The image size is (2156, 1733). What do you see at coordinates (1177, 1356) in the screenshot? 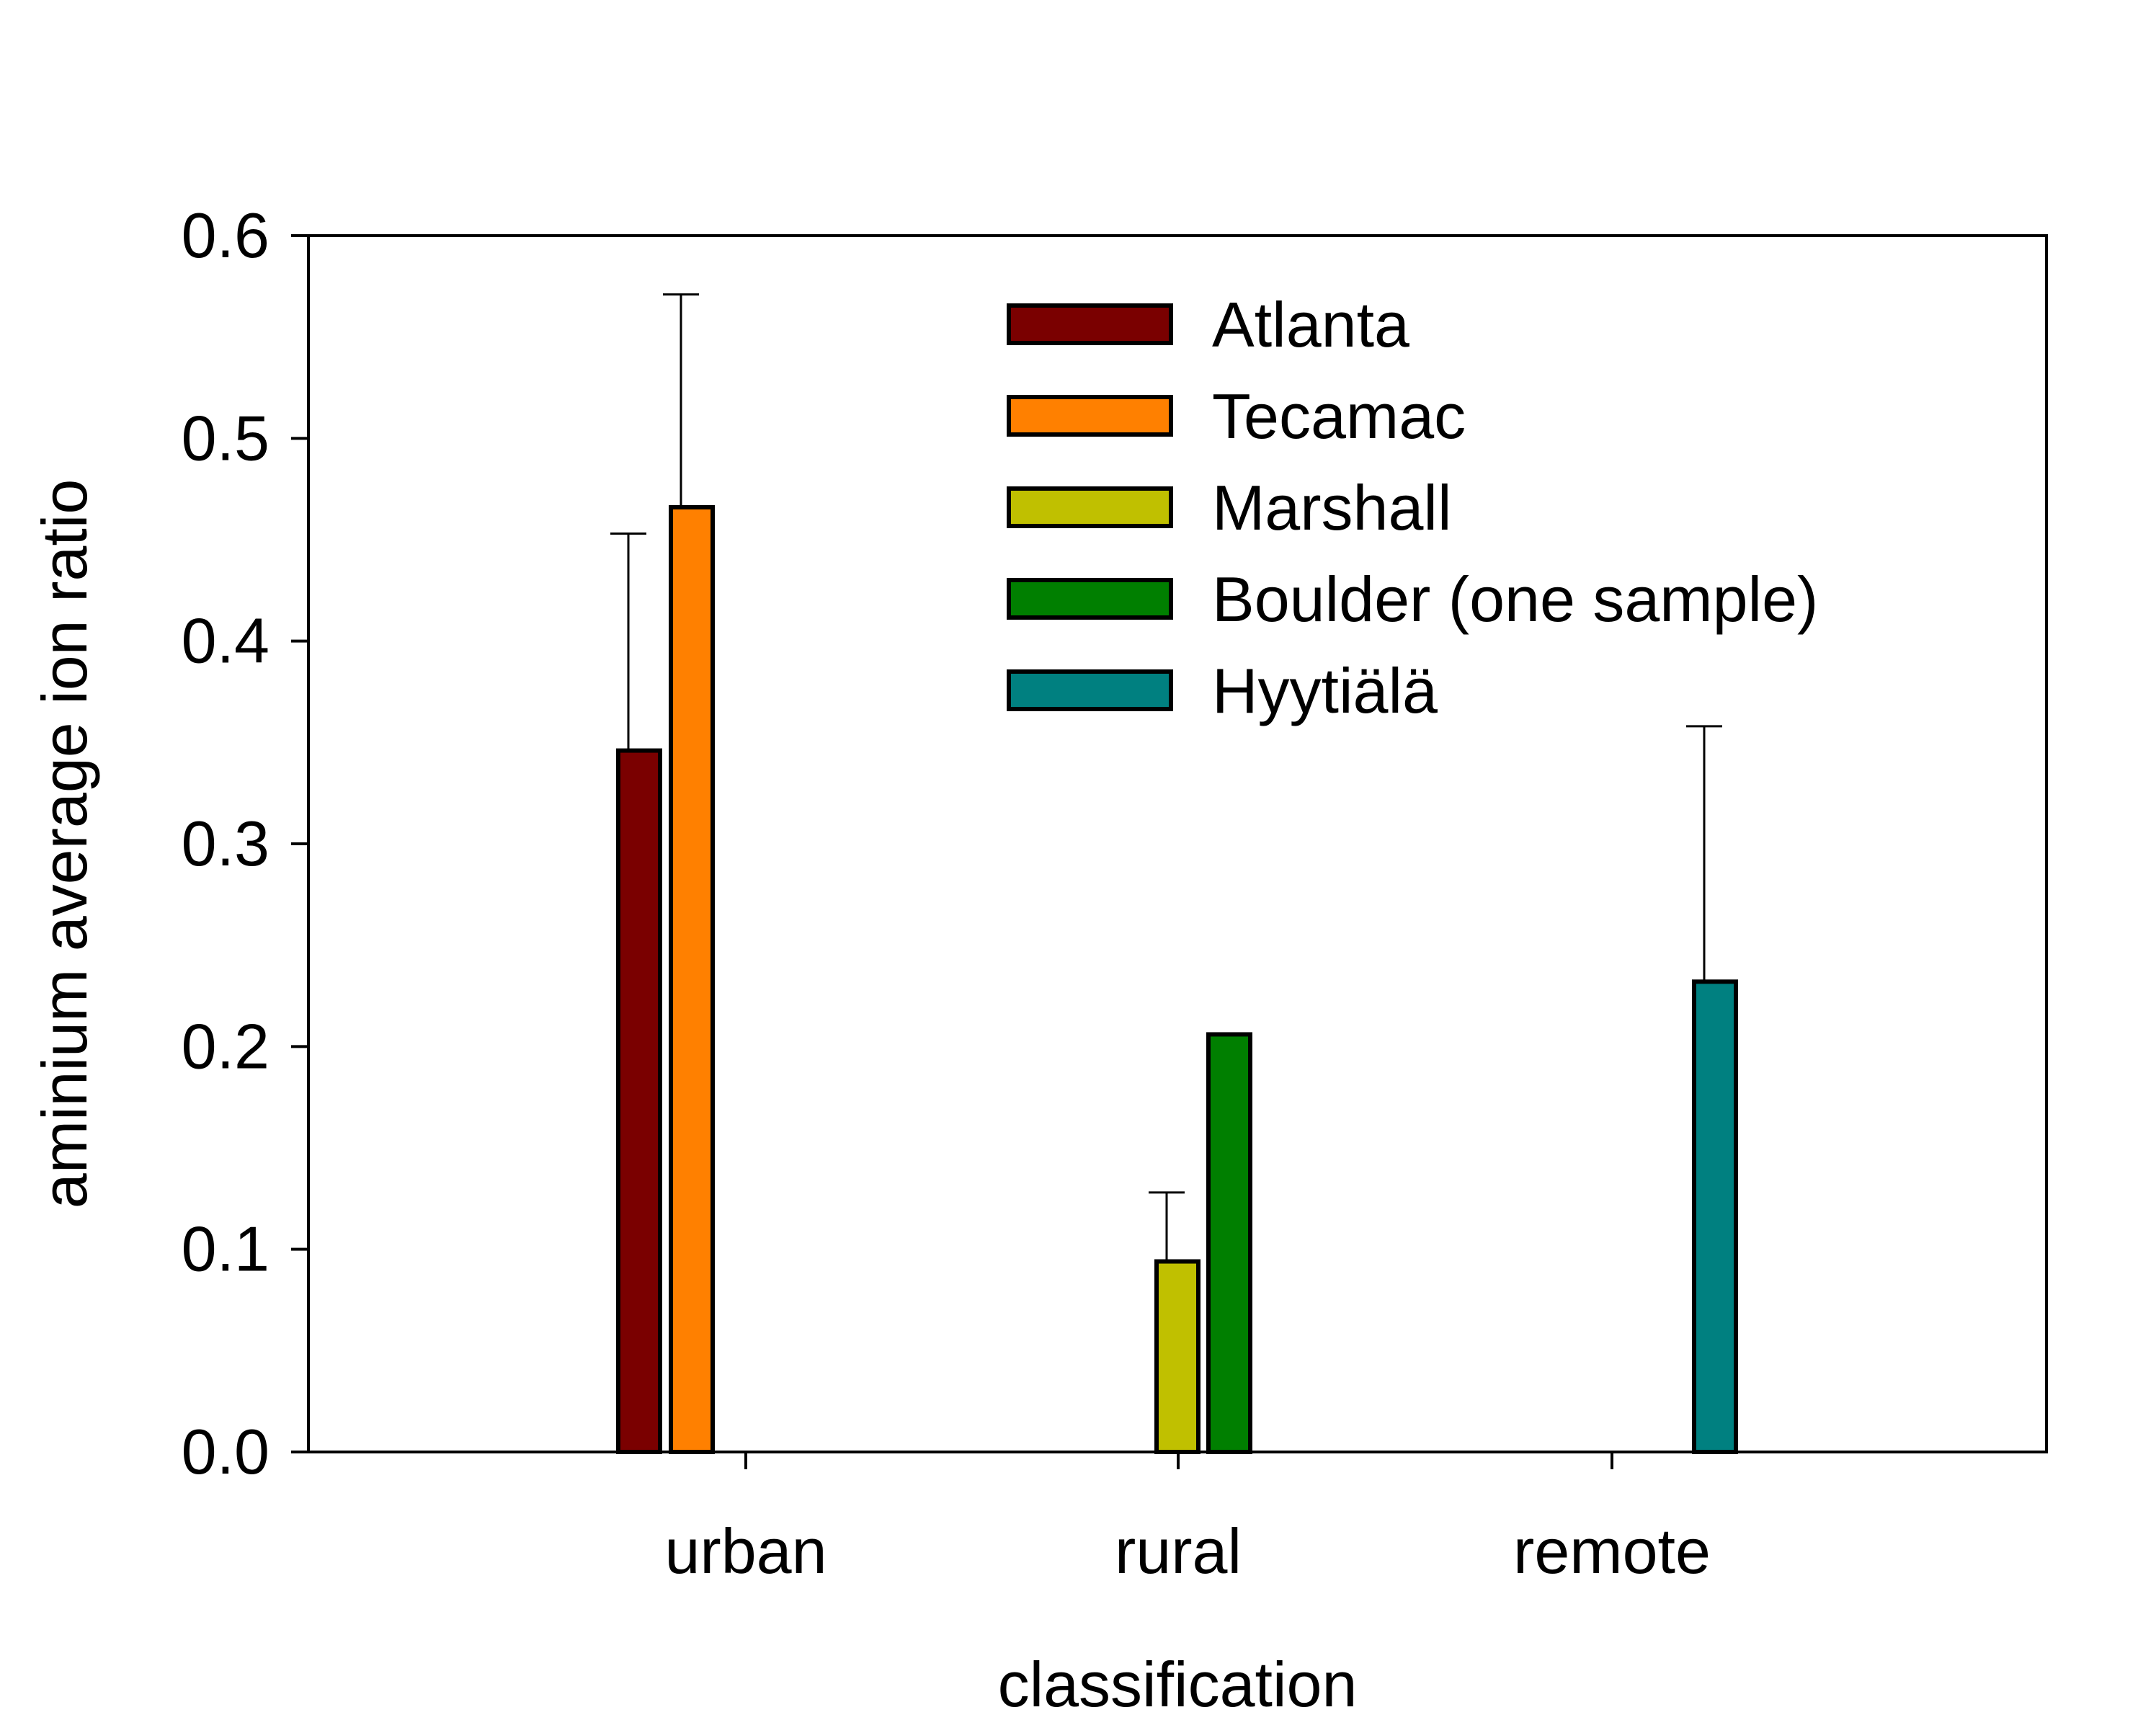
I see `bar-marshall` at bounding box center [1177, 1356].